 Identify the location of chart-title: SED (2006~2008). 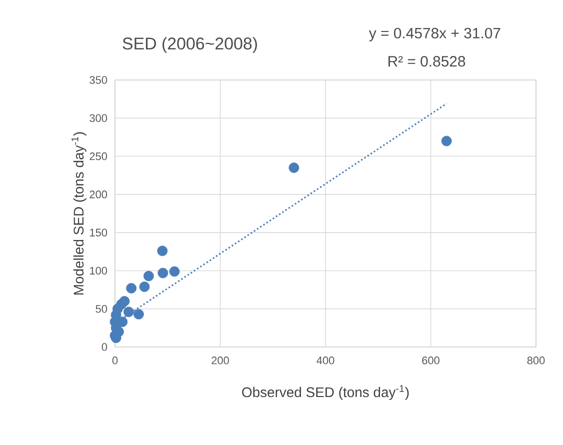
(189, 45).